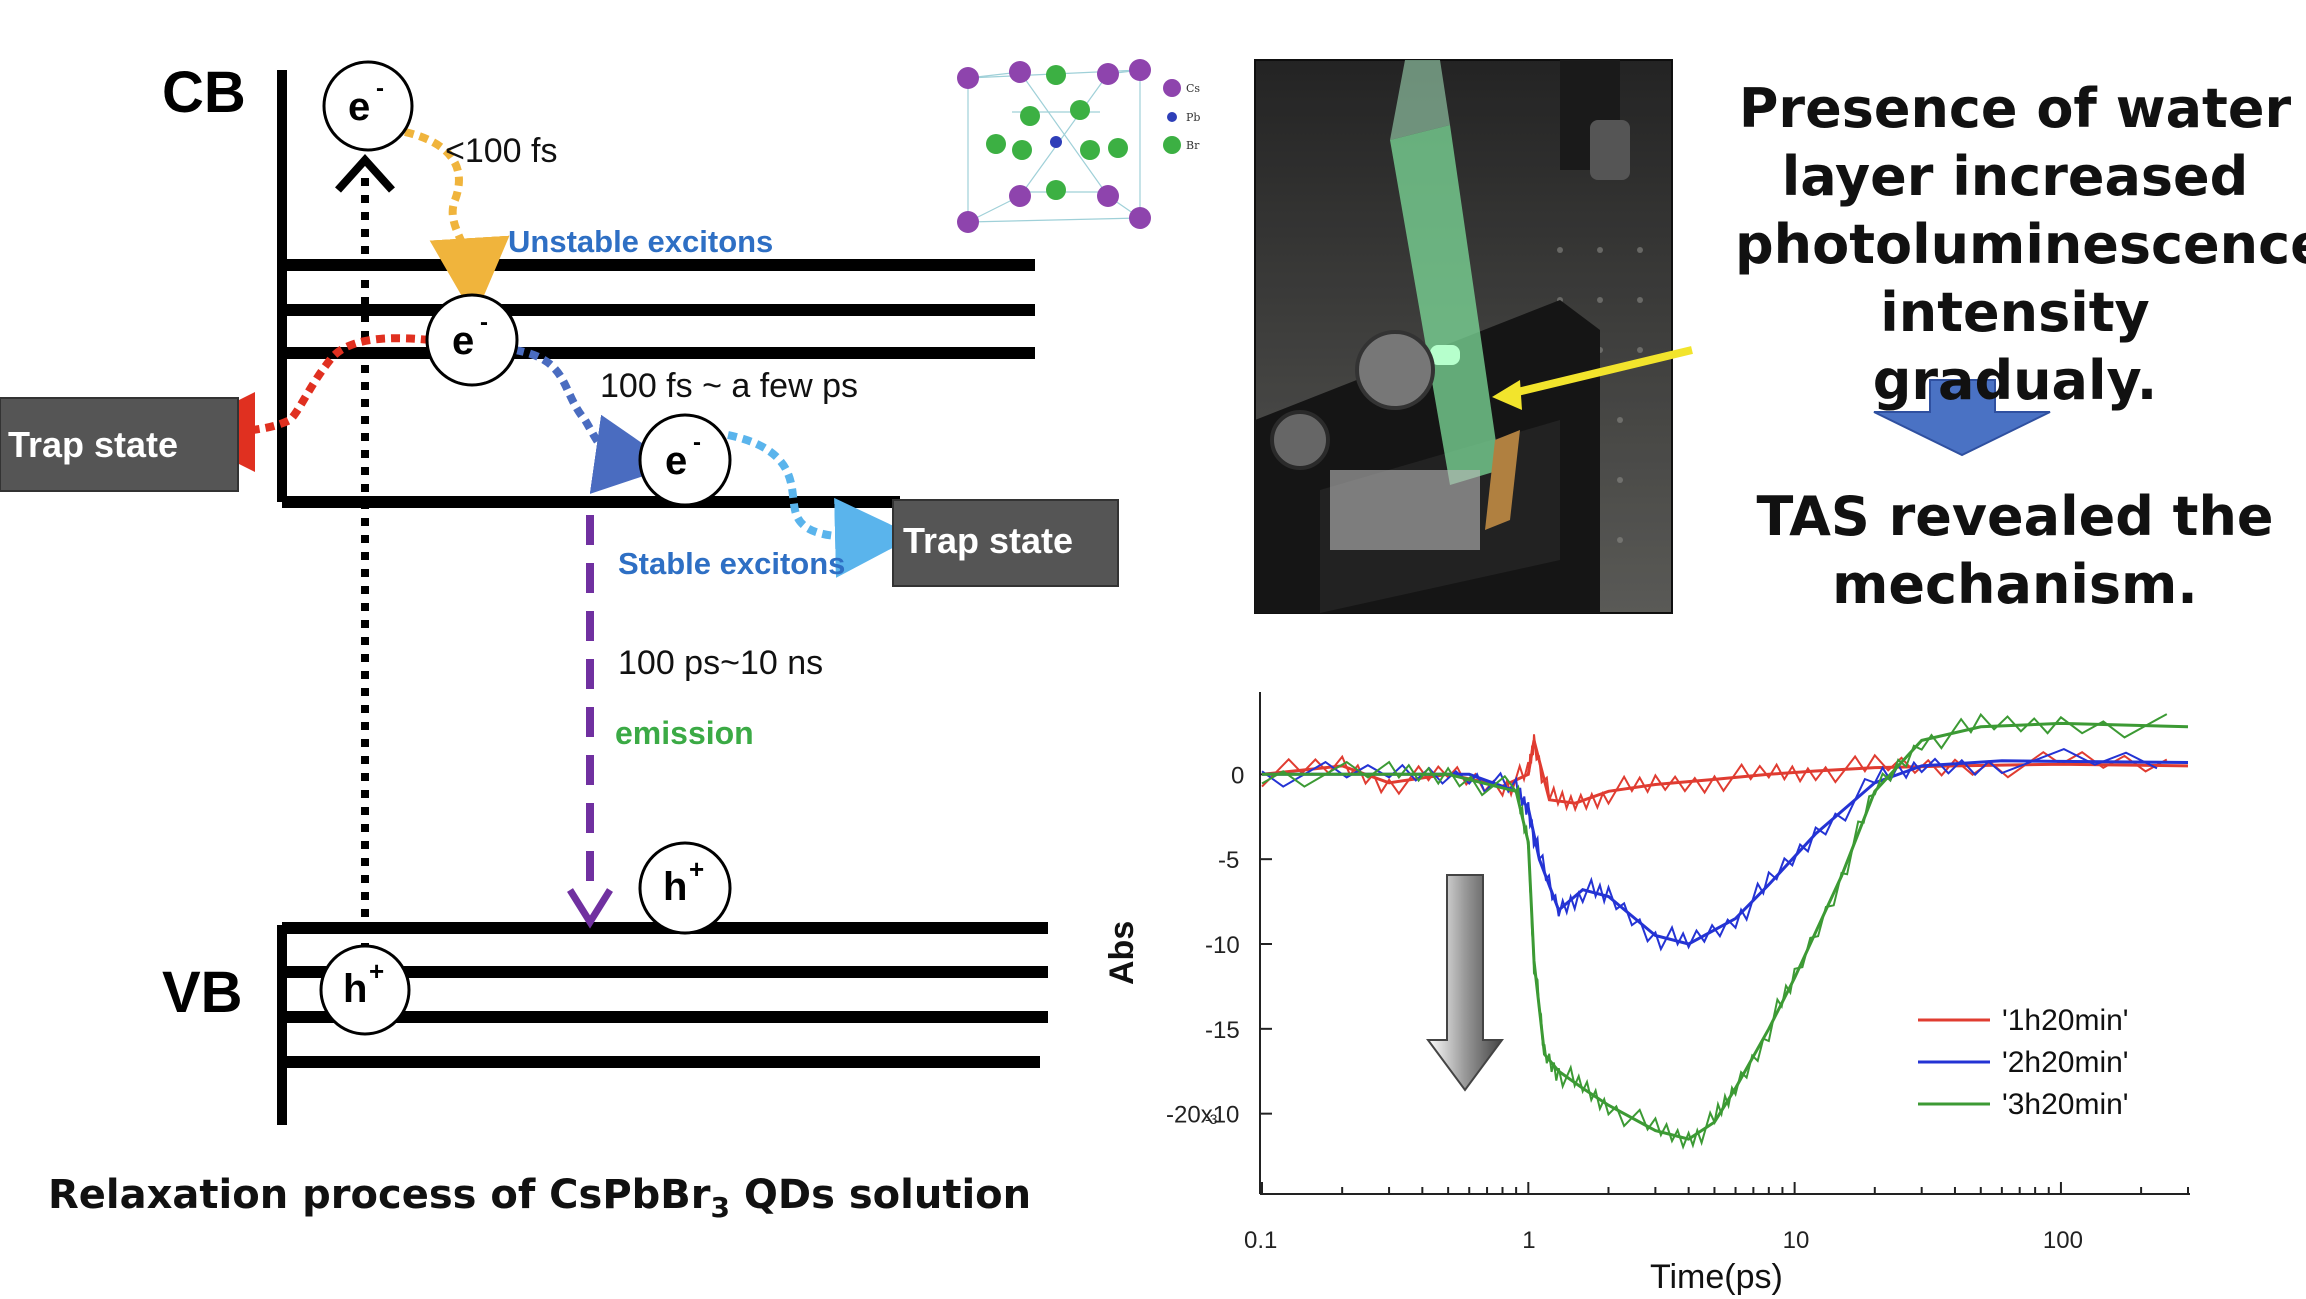  I want to click on chart-ylabel: Abs, so click(1122, 953).